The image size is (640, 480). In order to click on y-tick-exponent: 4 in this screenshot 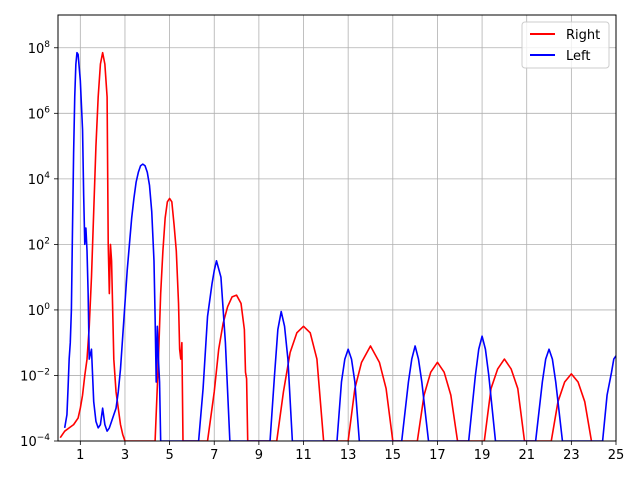, I will do `click(47, 176)`.